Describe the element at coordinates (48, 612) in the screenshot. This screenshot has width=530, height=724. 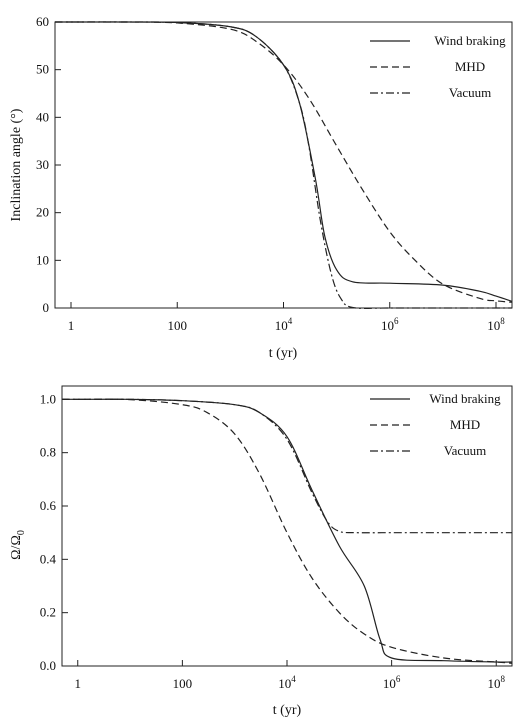
I see `y-tick-label: 0.2` at that location.